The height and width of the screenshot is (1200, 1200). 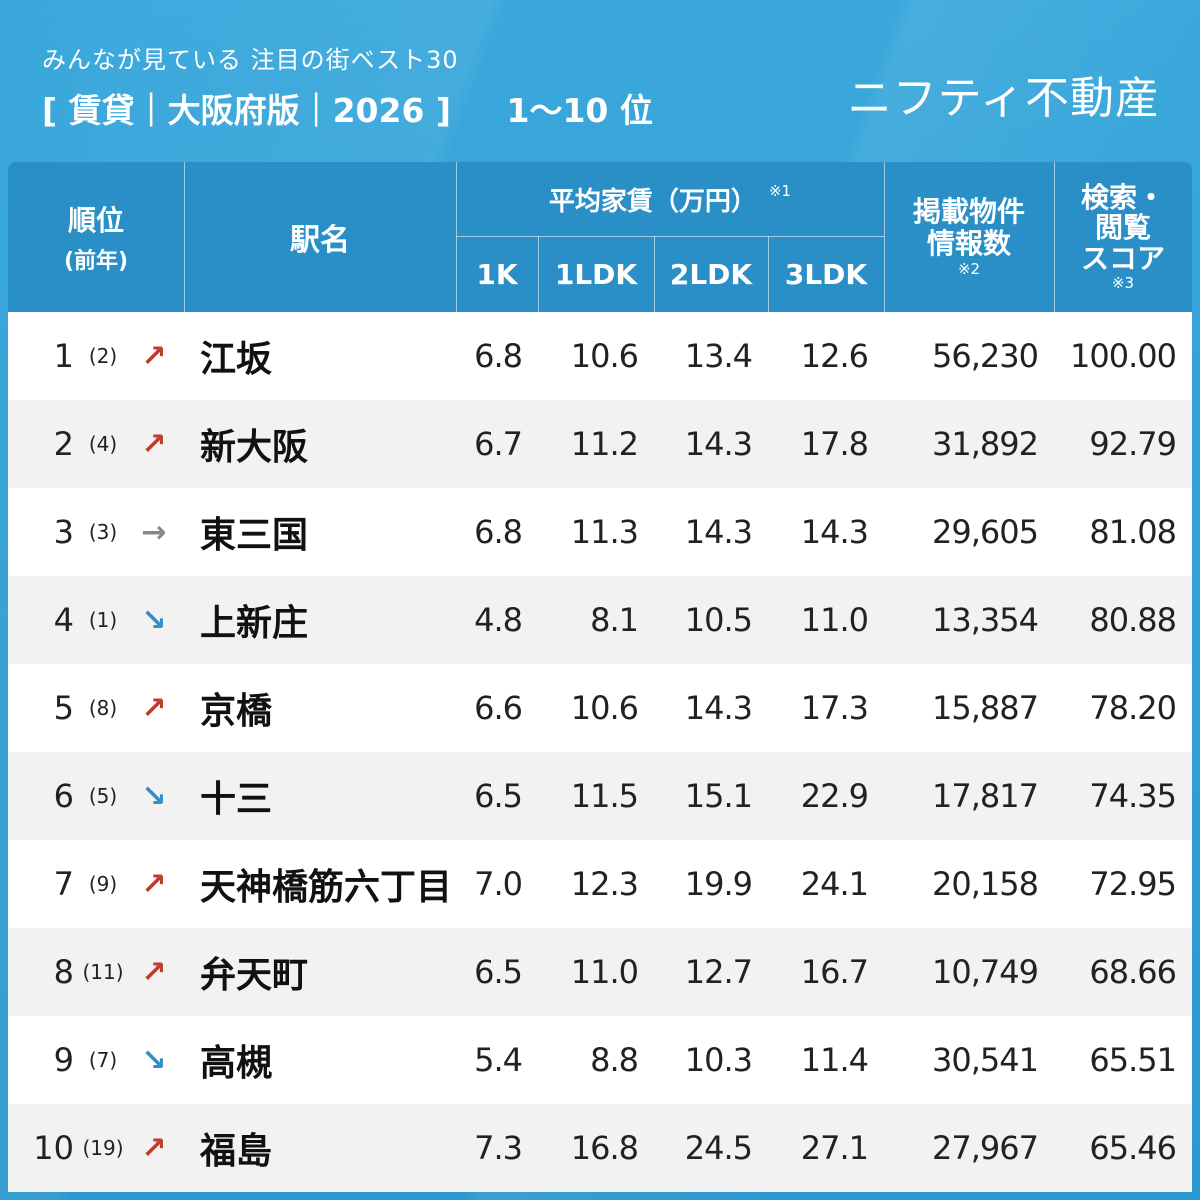 What do you see at coordinates (834, 1060) in the screenshot?
I see `ldk3-cell: 11.4` at bounding box center [834, 1060].